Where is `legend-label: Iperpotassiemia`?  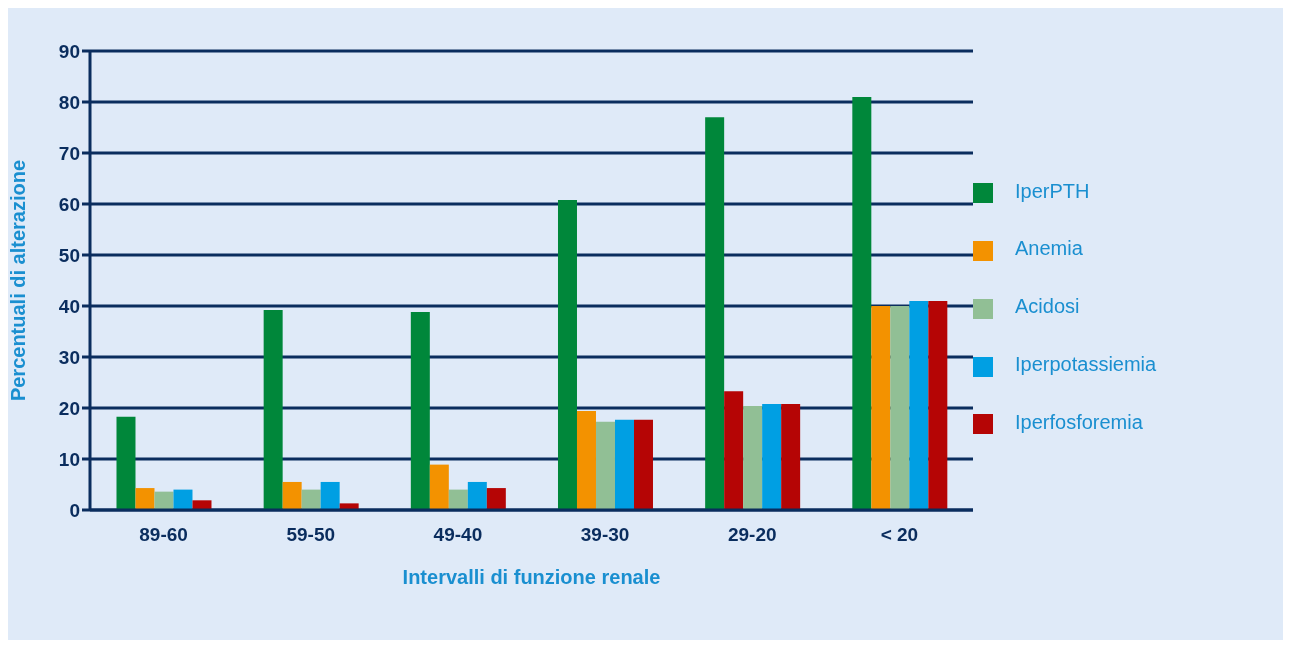
legend-label: Iperpotassiemia is located at coordinates (1086, 363).